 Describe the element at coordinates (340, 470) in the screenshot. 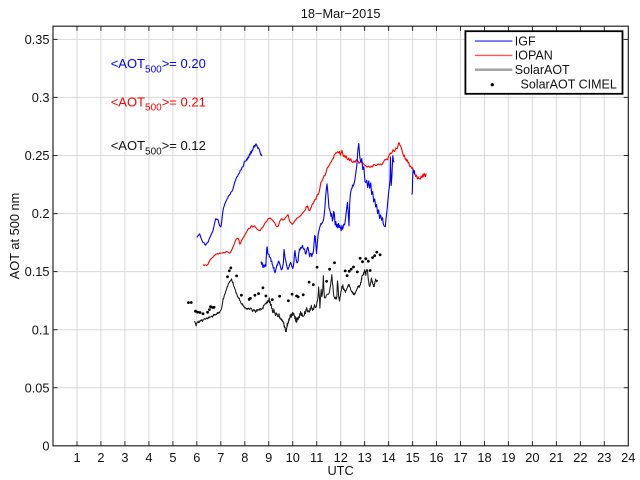

I see `svg-text: UTC` at that location.